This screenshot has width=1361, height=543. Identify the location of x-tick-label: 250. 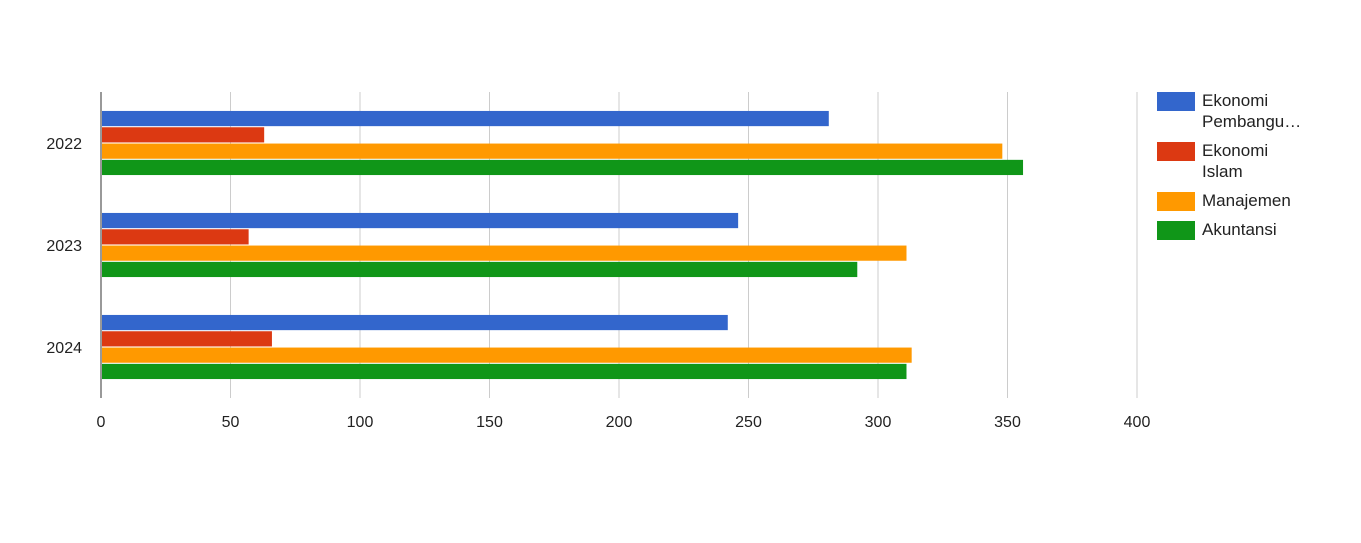
(748, 422).